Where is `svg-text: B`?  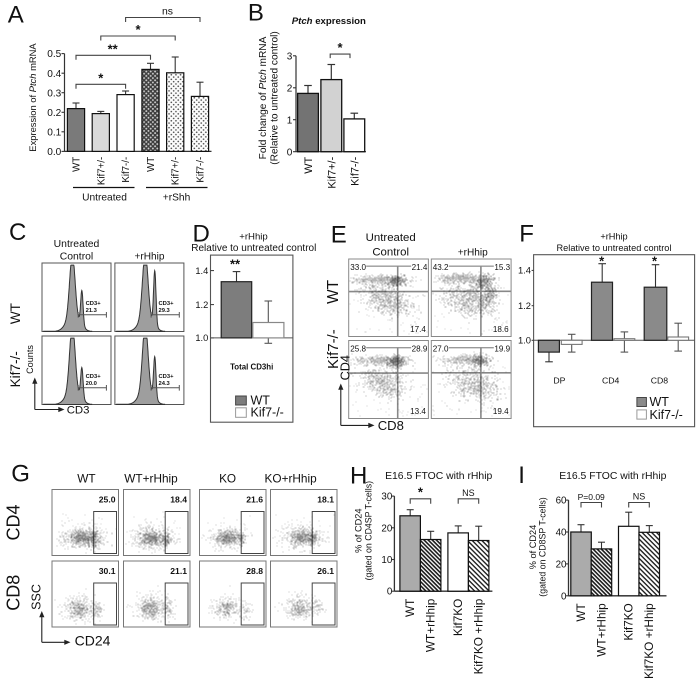 svg-text: B is located at coordinates (256, 13).